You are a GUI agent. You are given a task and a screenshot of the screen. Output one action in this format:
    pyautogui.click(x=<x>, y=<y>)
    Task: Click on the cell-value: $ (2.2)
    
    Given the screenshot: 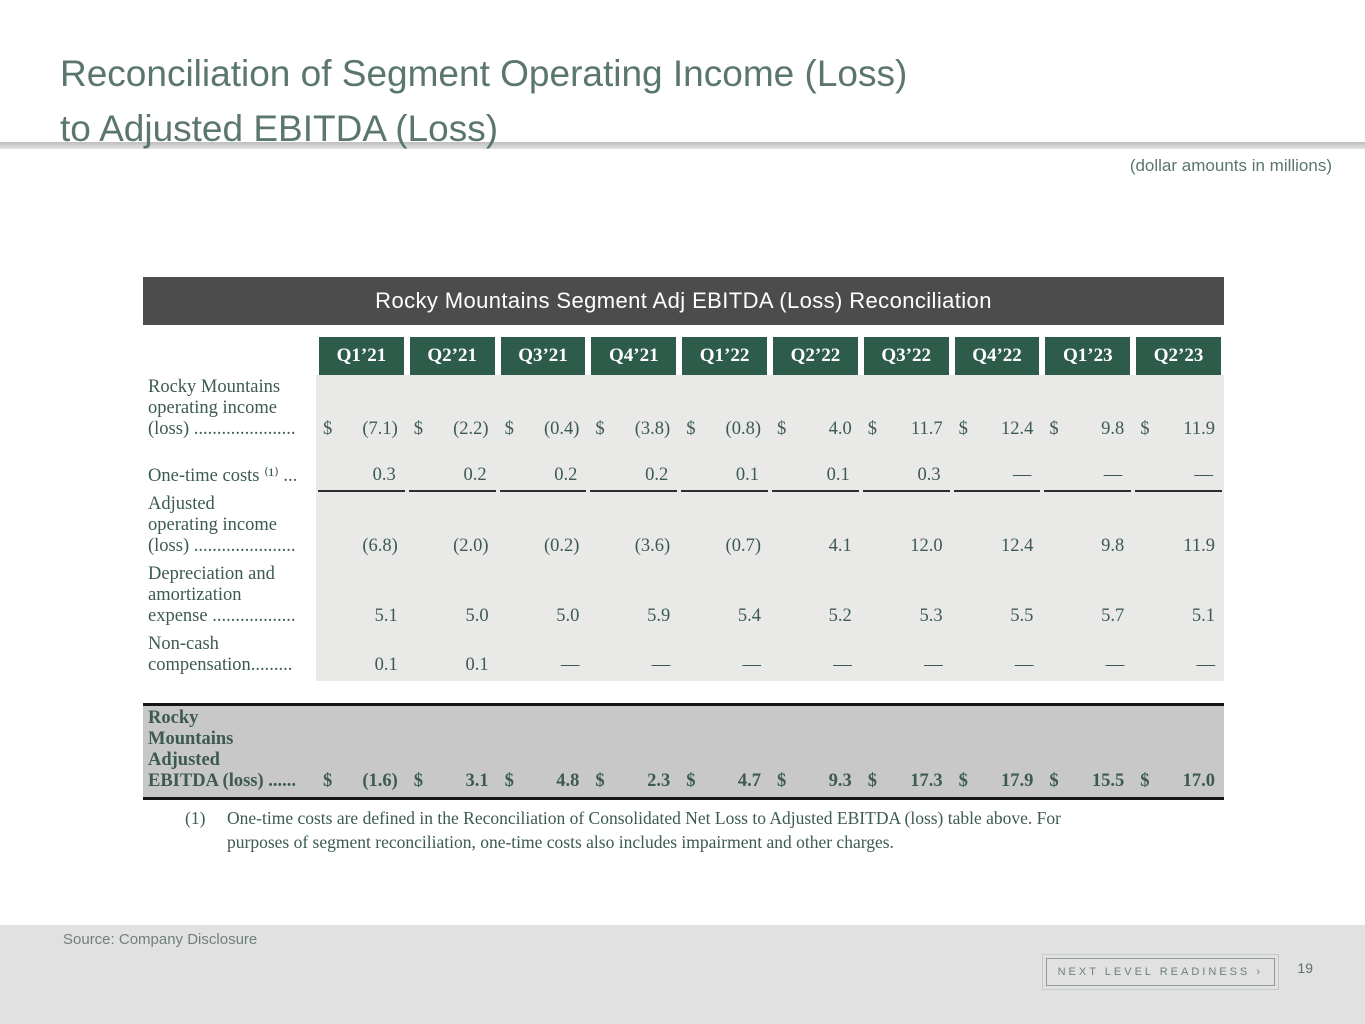 What is the action you would take?
    pyautogui.click(x=451, y=429)
    